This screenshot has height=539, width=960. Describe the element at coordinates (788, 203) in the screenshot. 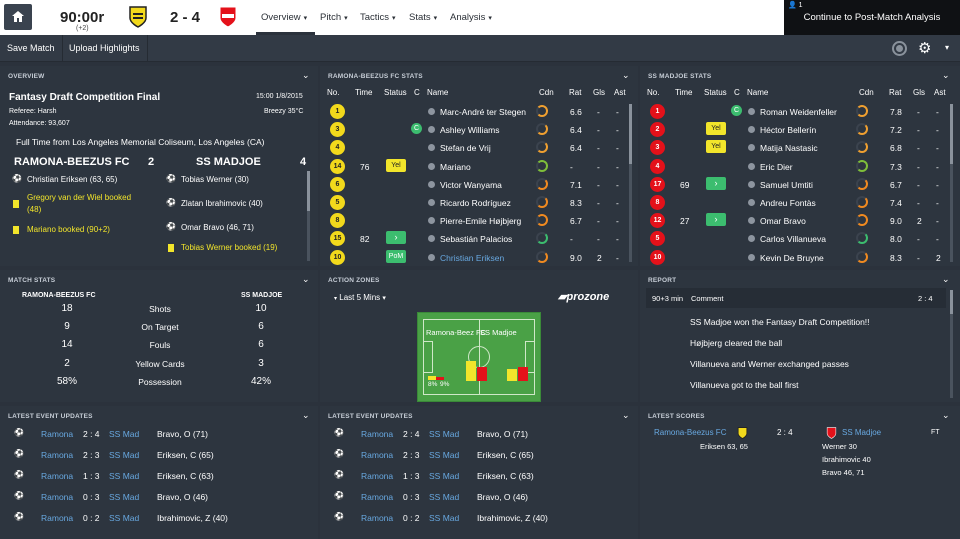

I see `player-name: Andreu Fontàs` at that location.